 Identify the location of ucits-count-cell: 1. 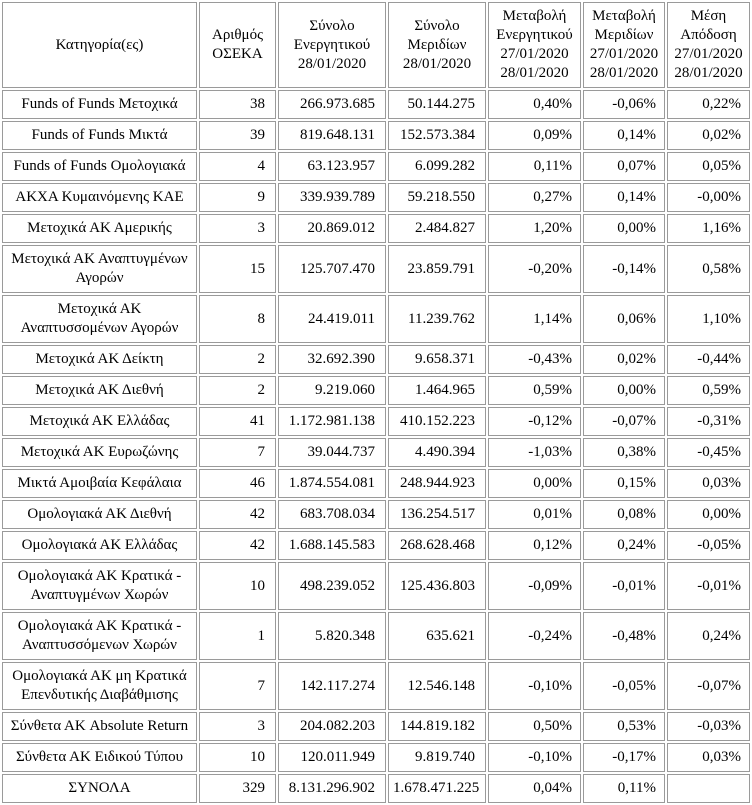
(237, 636).